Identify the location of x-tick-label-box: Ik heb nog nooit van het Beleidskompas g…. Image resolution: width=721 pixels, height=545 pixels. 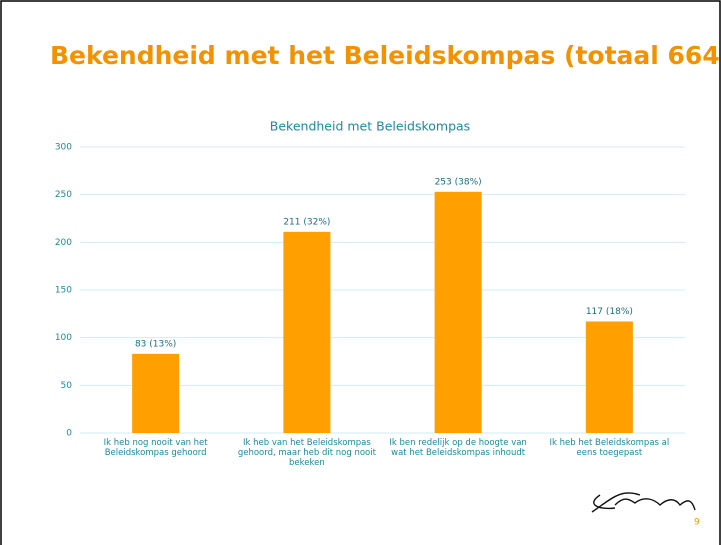
(155, 448).